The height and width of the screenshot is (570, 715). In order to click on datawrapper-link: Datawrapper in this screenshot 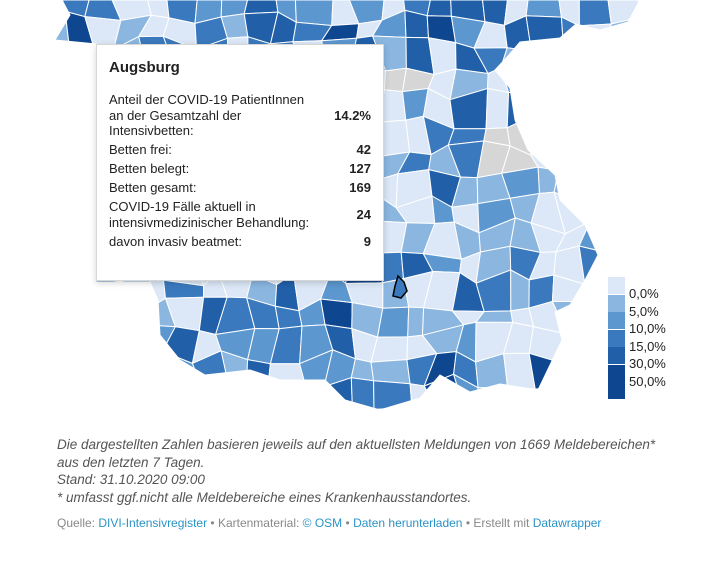, I will do `click(567, 523)`.